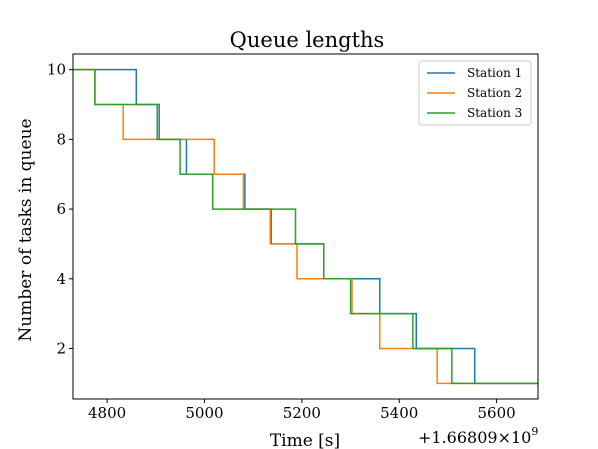 Image resolution: width=598 pixels, height=449 pixels. I want to click on x-axis-ticks: 4800 5000 5200 5400 5600, so click(302, 410).